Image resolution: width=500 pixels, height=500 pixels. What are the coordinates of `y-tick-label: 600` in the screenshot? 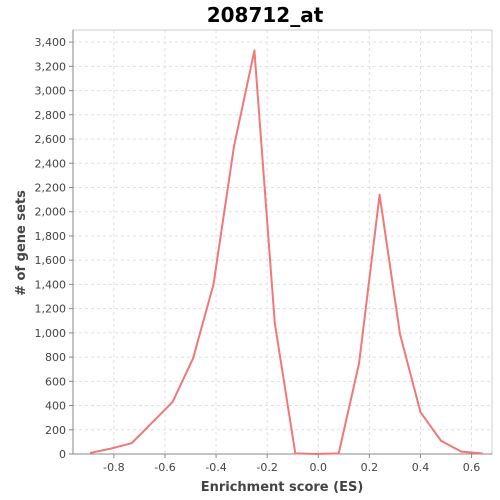 It's located at (55, 381).